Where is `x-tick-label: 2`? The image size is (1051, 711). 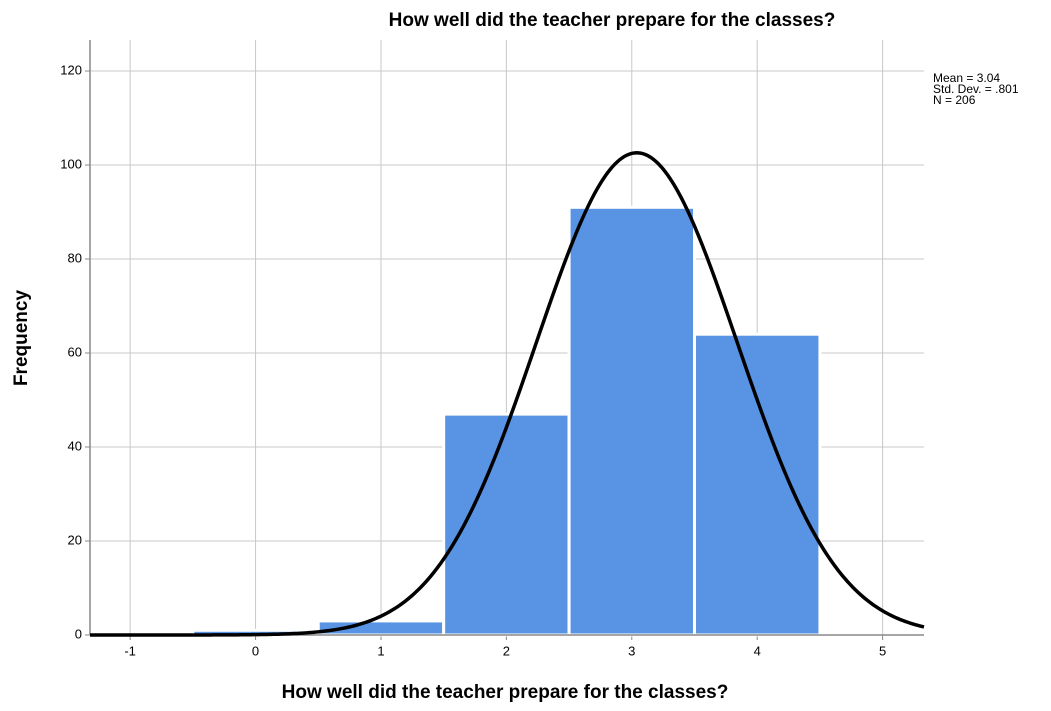 x-tick-label: 2 is located at coordinates (506, 650).